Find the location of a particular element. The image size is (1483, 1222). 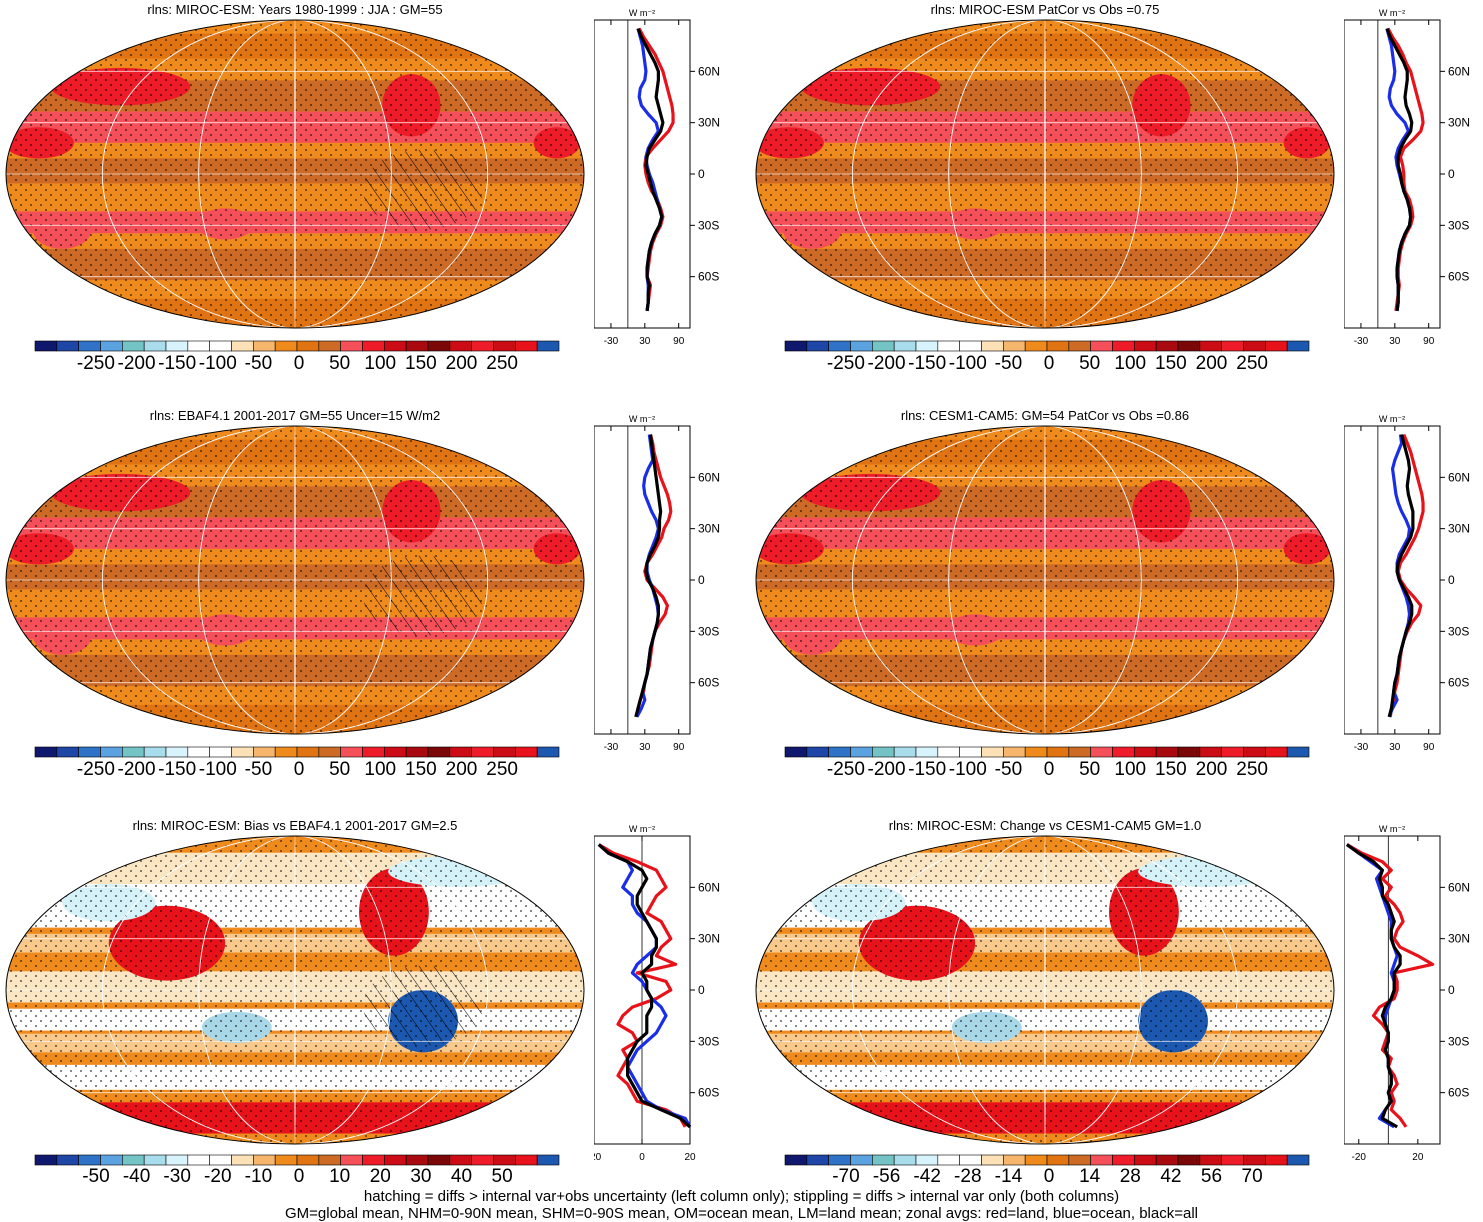

map-p6 is located at coordinates (1045, 990).